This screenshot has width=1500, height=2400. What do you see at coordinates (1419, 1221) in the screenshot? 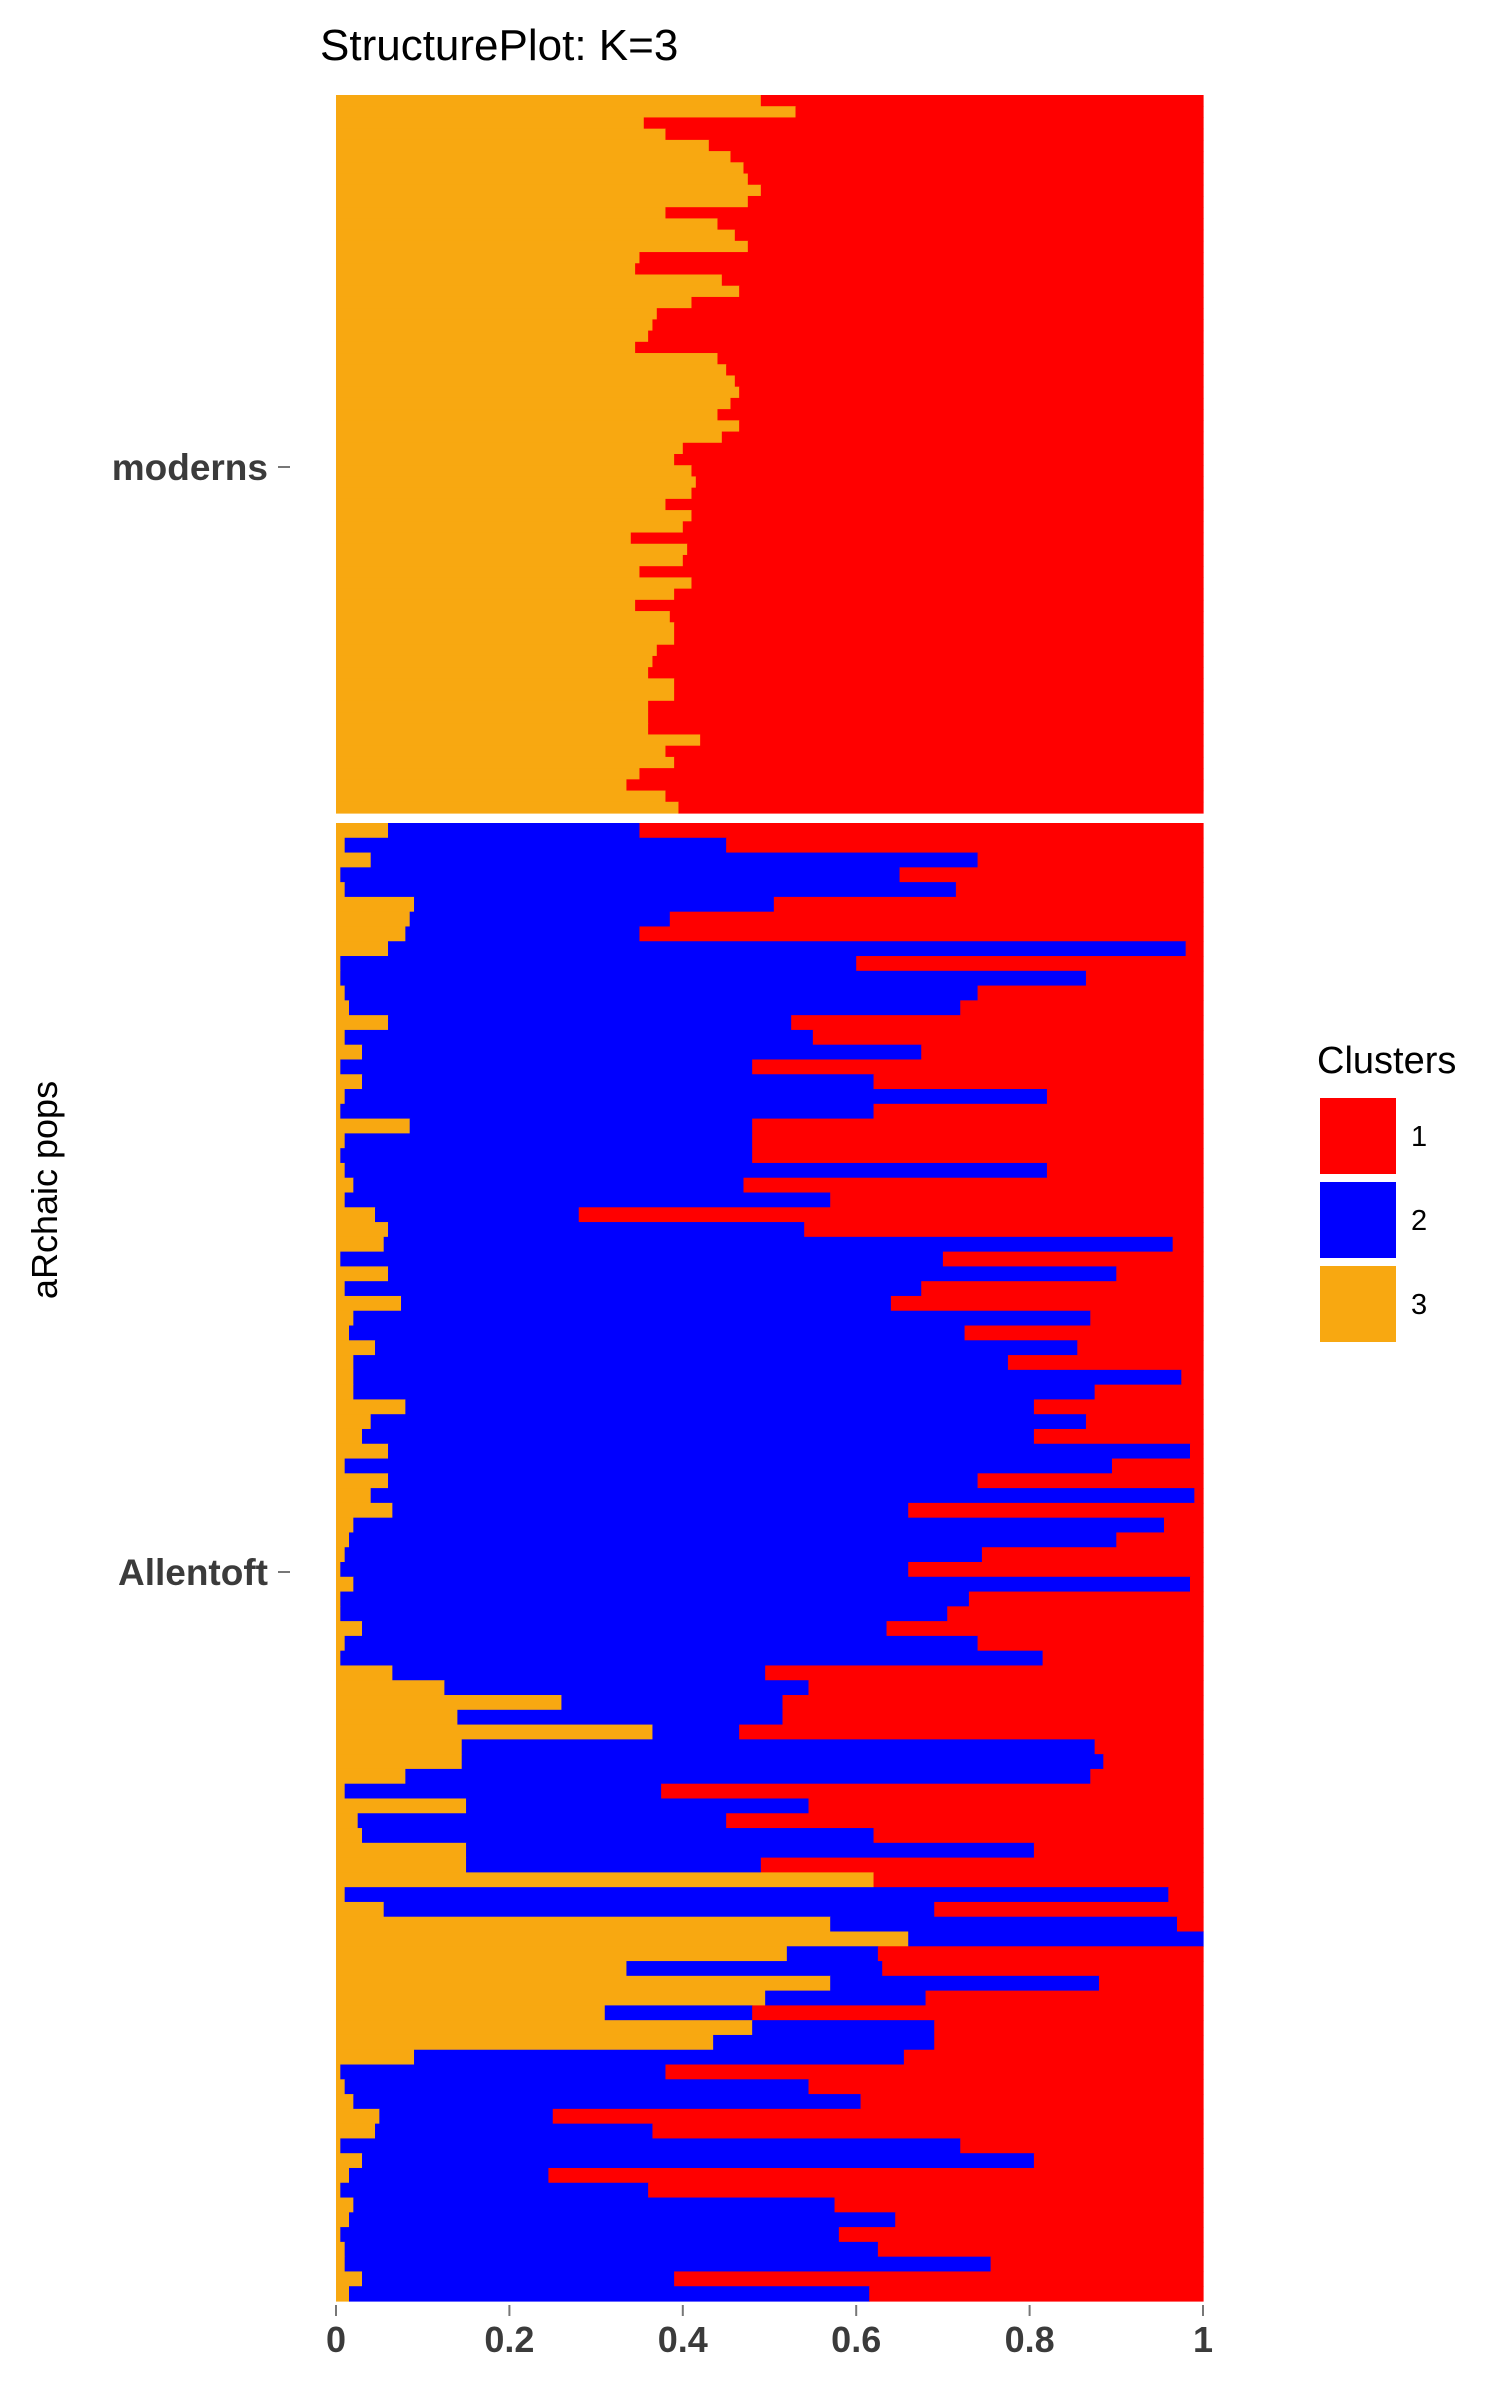
I see `legend-label-2: 2` at bounding box center [1419, 1221].